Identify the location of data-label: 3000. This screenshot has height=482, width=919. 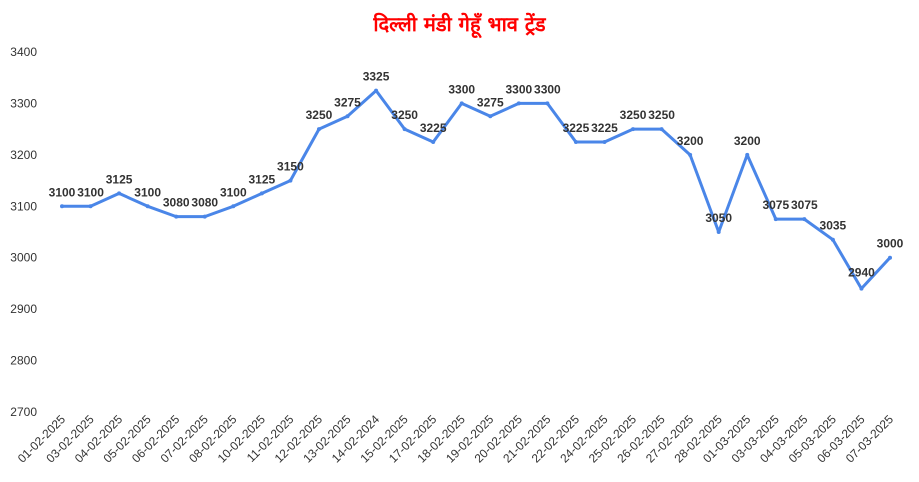
(890, 244).